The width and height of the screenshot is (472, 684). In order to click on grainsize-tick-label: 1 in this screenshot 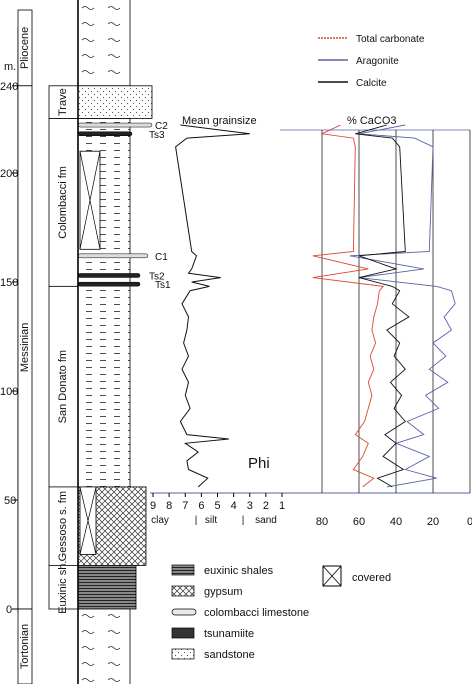, I will do `click(282, 506)`.